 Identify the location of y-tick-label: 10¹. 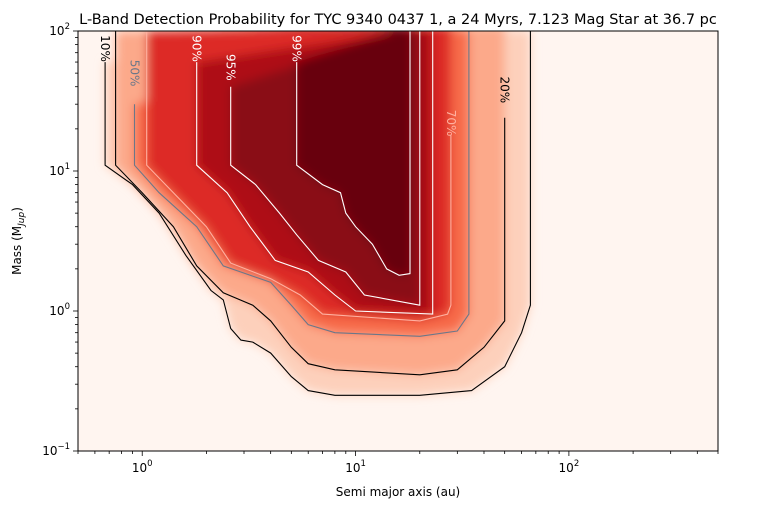
(59, 170).